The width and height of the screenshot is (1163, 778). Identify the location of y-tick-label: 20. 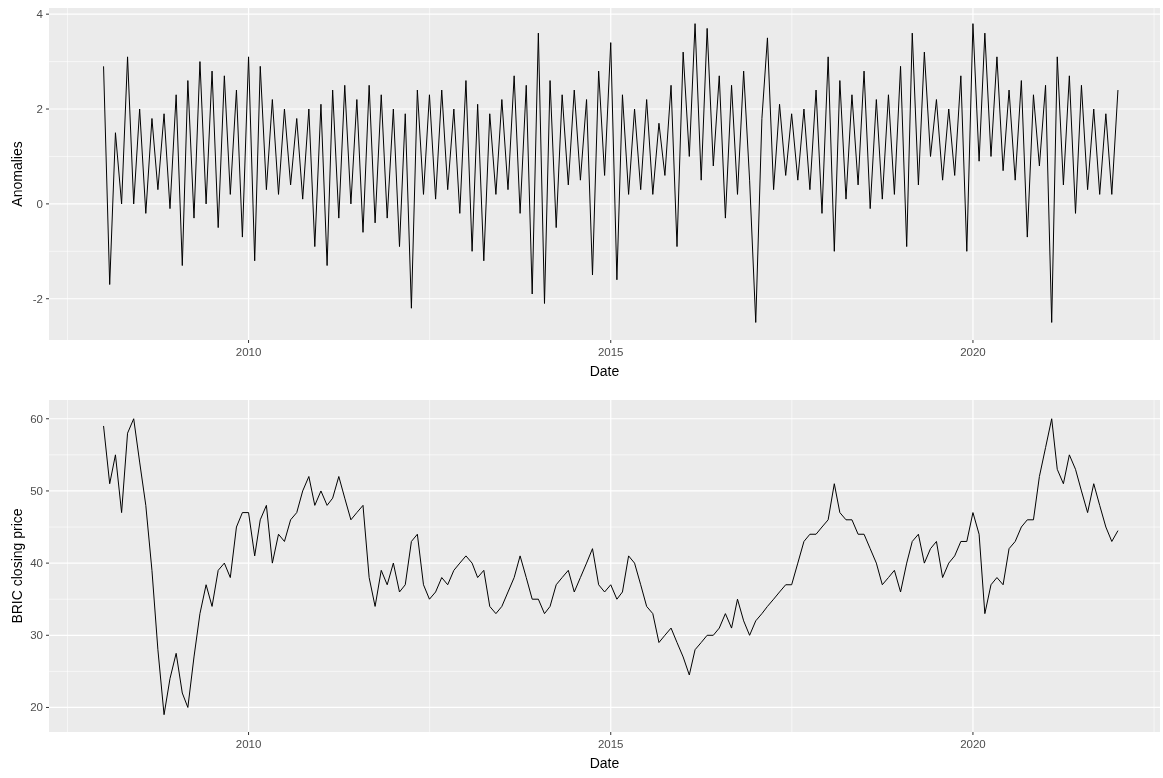
(36, 707).